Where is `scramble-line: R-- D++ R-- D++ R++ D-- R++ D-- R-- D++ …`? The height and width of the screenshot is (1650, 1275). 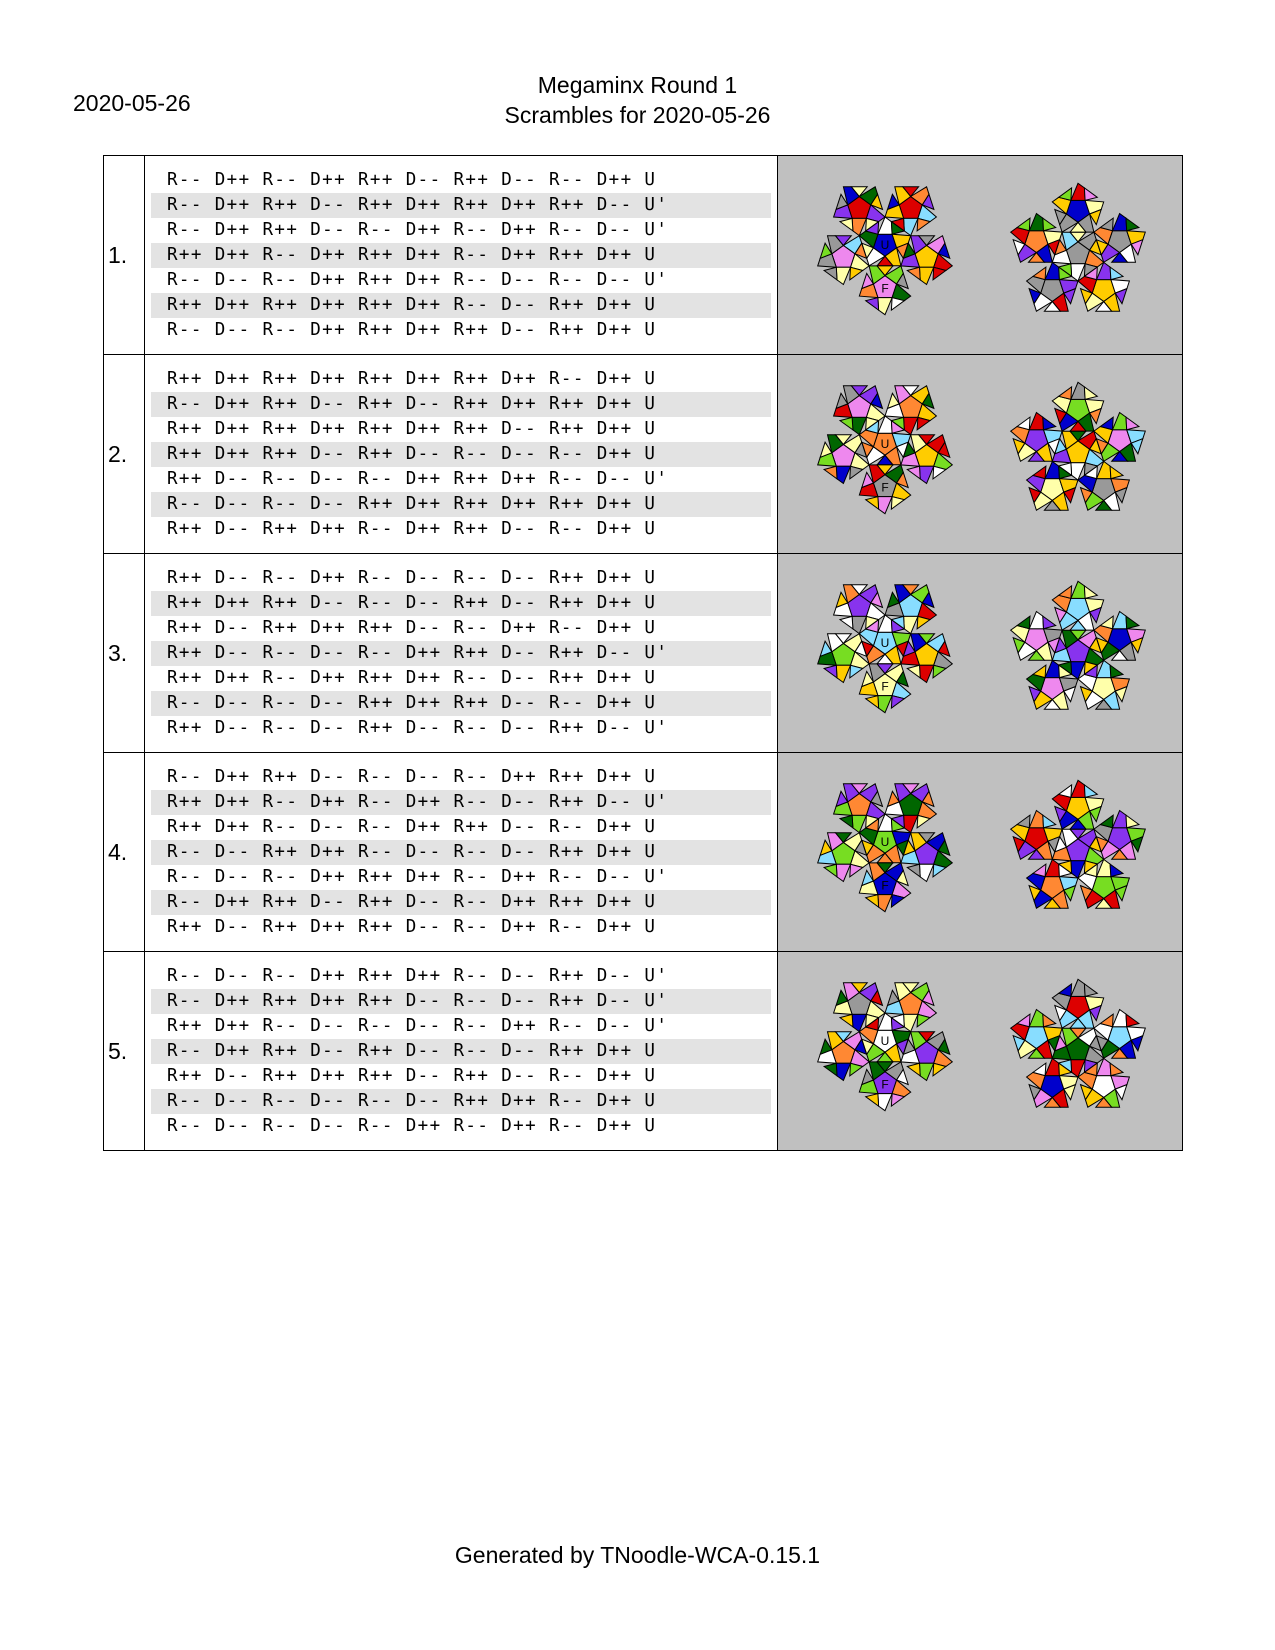
scramble-line: R-- D++ R-- D++ R++ D-- R++ D-- R-- D++ … is located at coordinates (412, 179).